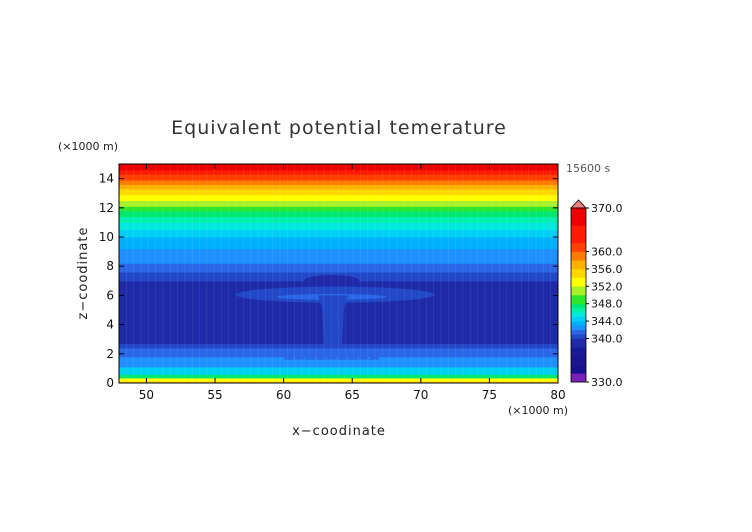  I want to click on chart-title: Equivalent potential temerature, so click(339, 128).